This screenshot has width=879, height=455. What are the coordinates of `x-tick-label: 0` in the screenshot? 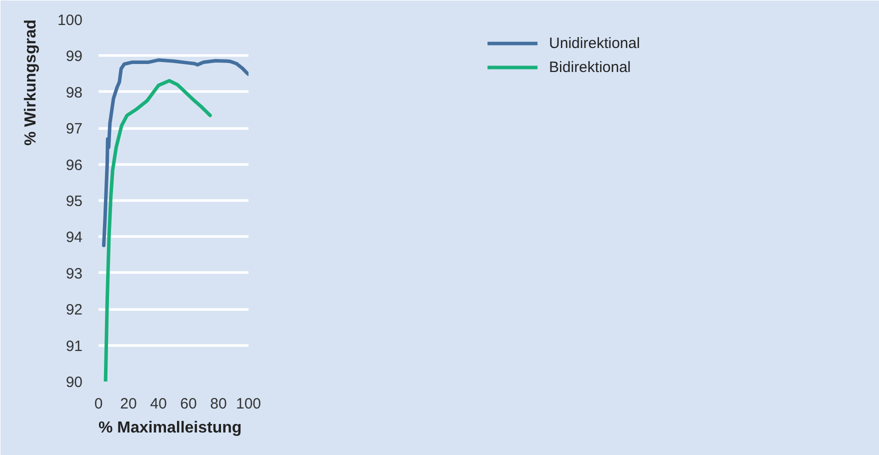 It's located at (98, 404).